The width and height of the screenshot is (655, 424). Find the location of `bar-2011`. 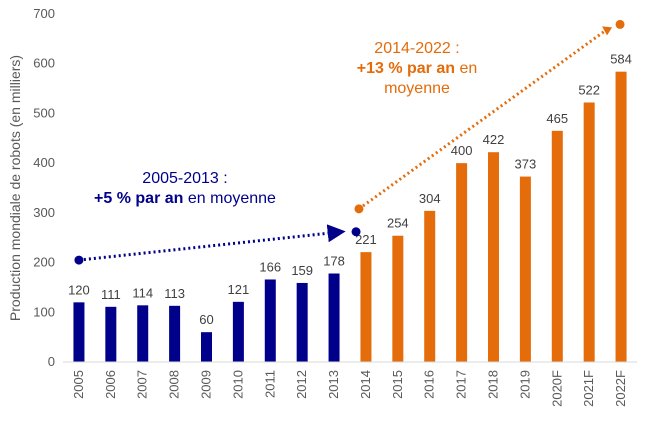

bar-2011 is located at coordinates (270, 320).